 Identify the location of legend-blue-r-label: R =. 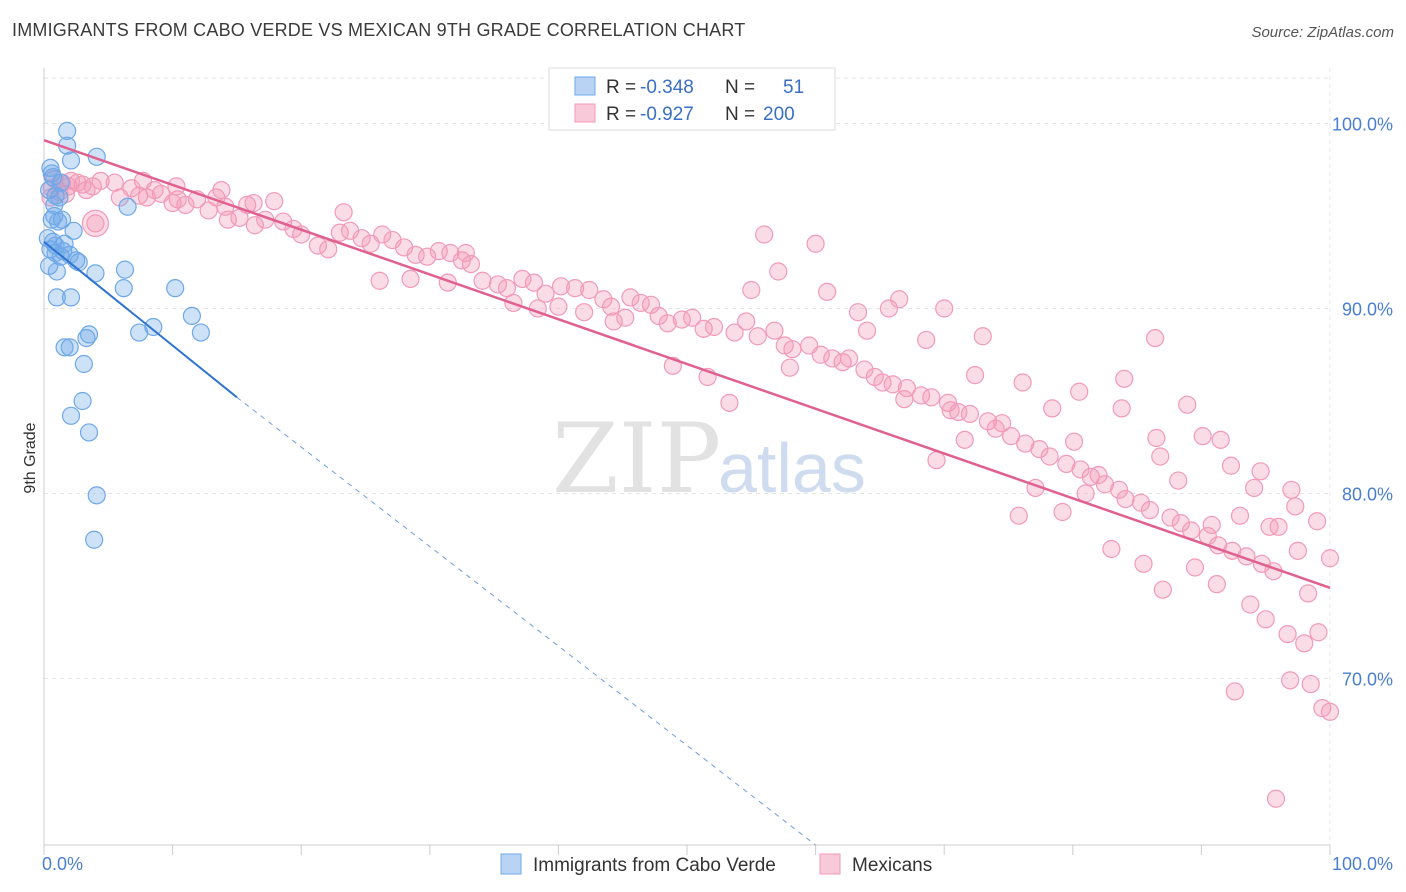
(621, 87).